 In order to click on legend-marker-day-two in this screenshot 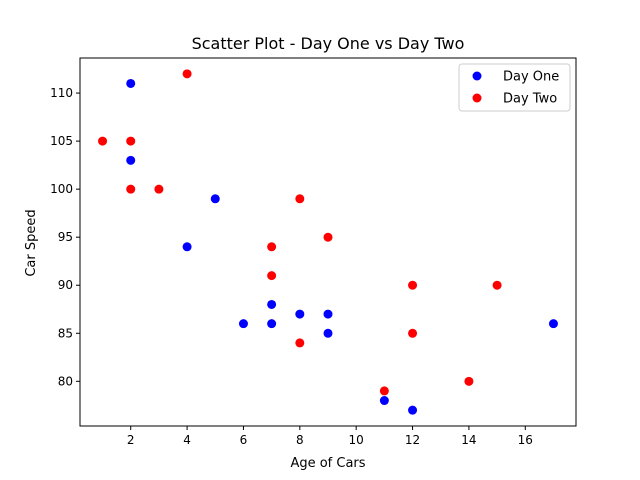, I will do `click(477, 98)`.